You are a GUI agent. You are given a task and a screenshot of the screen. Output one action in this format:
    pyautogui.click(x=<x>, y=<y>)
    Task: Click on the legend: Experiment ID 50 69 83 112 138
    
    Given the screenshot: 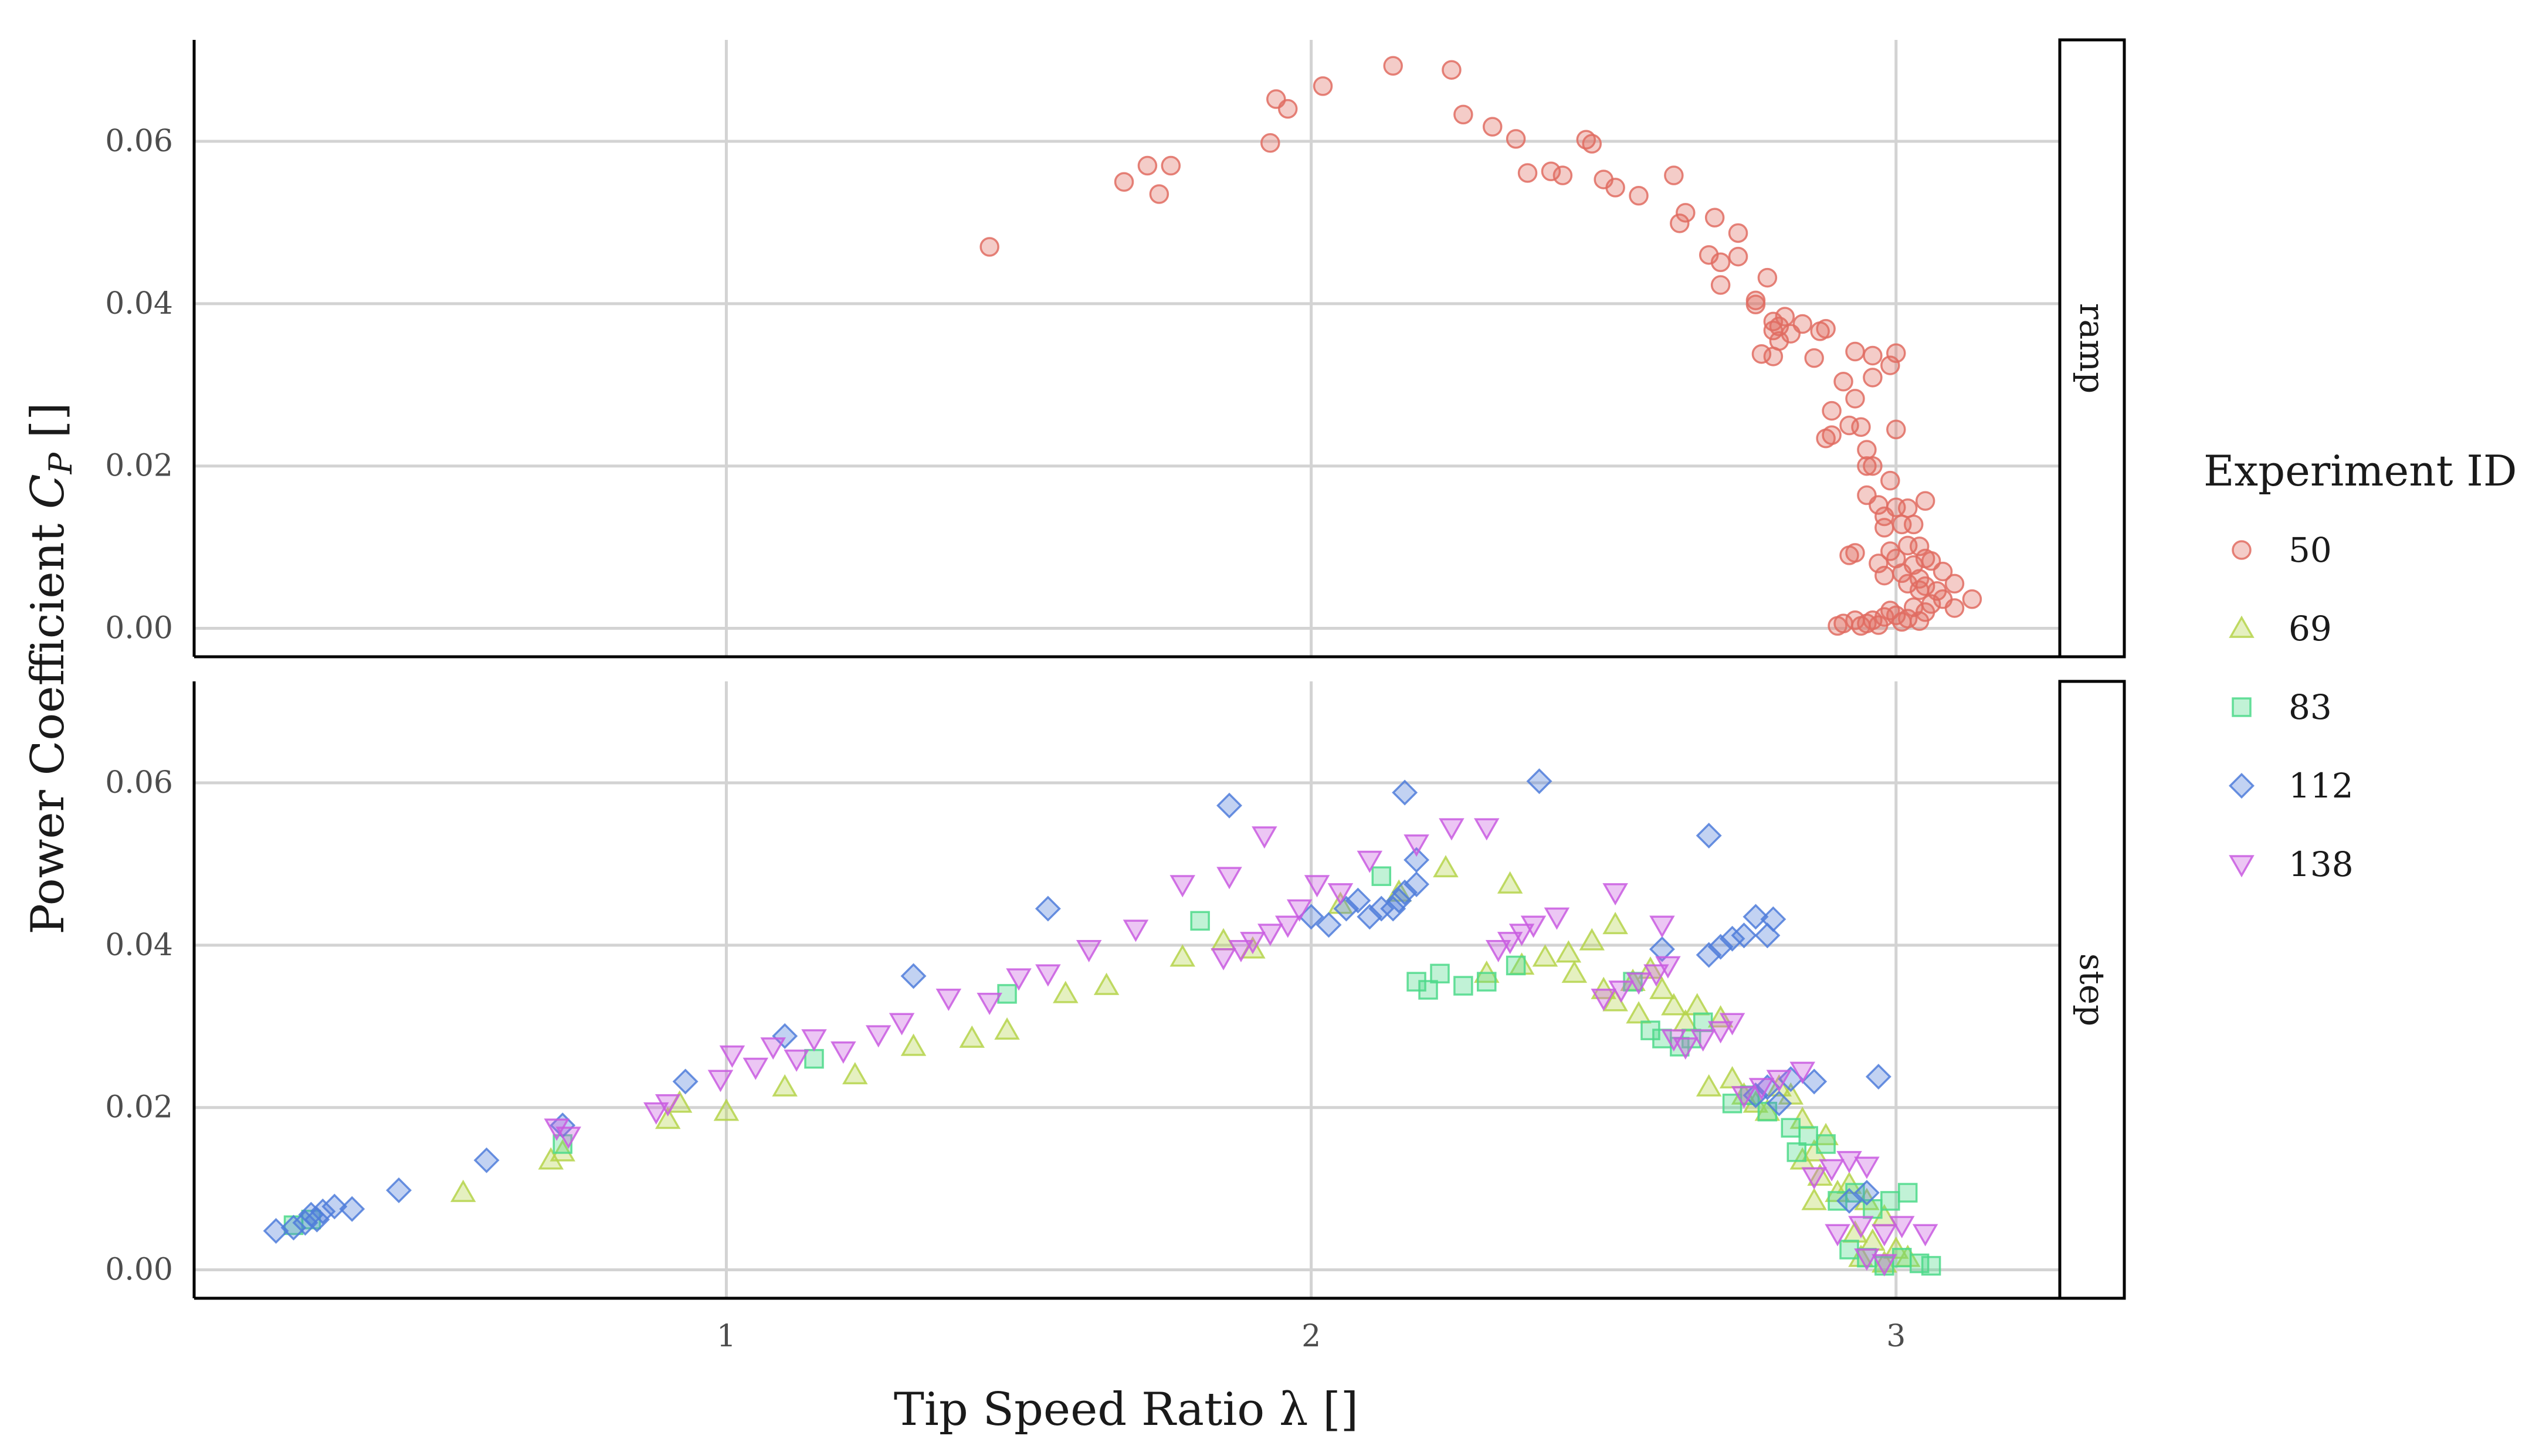 What is the action you would take?
    pyautogui.click(x=2360, y=665)
    